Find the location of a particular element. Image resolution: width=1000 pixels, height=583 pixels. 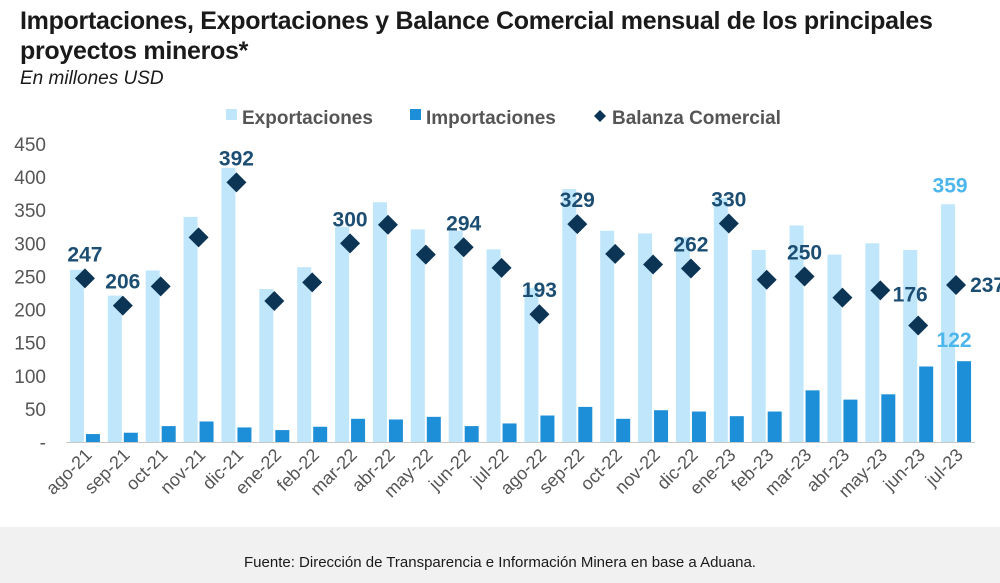

legend-label-importaciones: Importaciones is located at coordinates (491, 118).